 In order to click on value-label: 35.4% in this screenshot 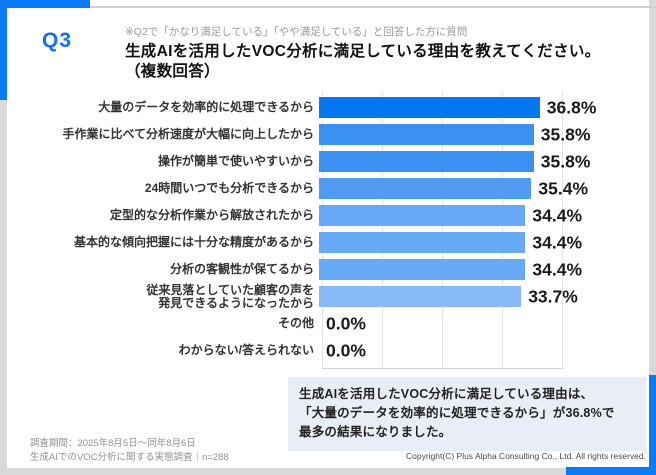, I will do `click(563, 188)`.